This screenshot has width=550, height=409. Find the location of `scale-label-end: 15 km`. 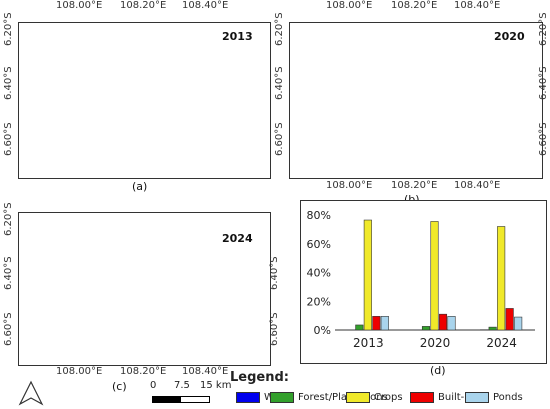

scale-label-end: 15 km is located at coordinates (216, 385).